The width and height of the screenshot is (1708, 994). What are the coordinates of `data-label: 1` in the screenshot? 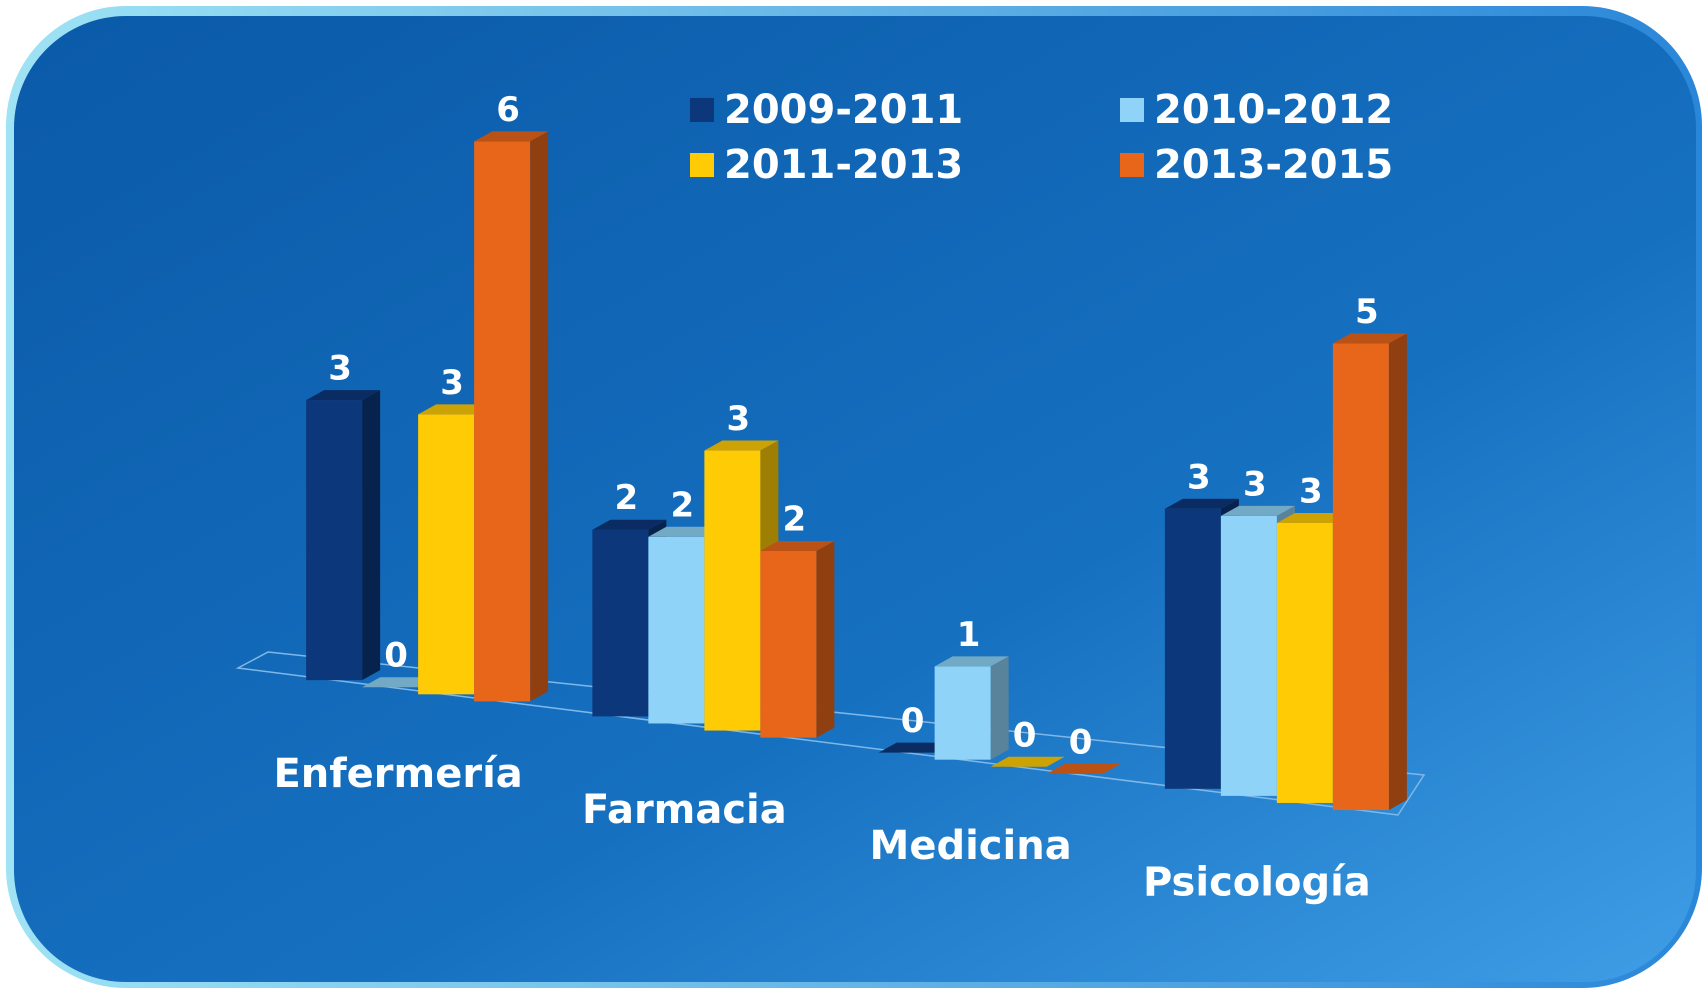 It's located at (969, 635).